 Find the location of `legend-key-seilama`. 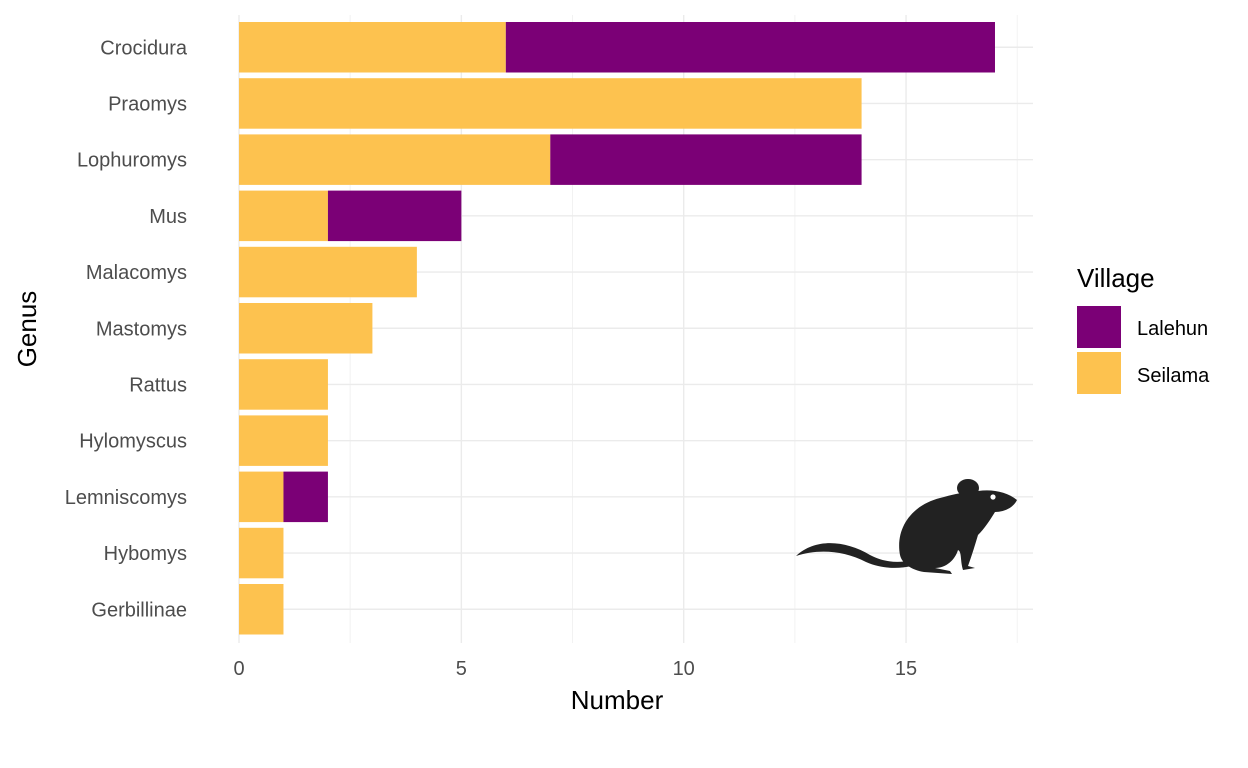

legend-key-seilama is located at coordinates (1099, 373).